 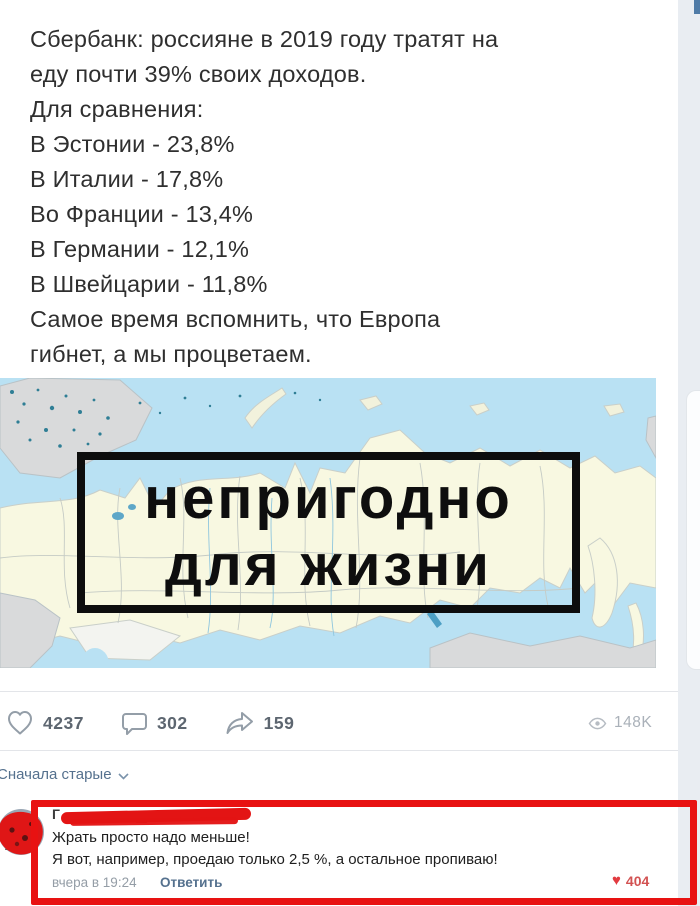 What do you see at coordinates (123, 776) in the screenshot?
I see `chevron-down-icon` at bounding box center [123, 776].